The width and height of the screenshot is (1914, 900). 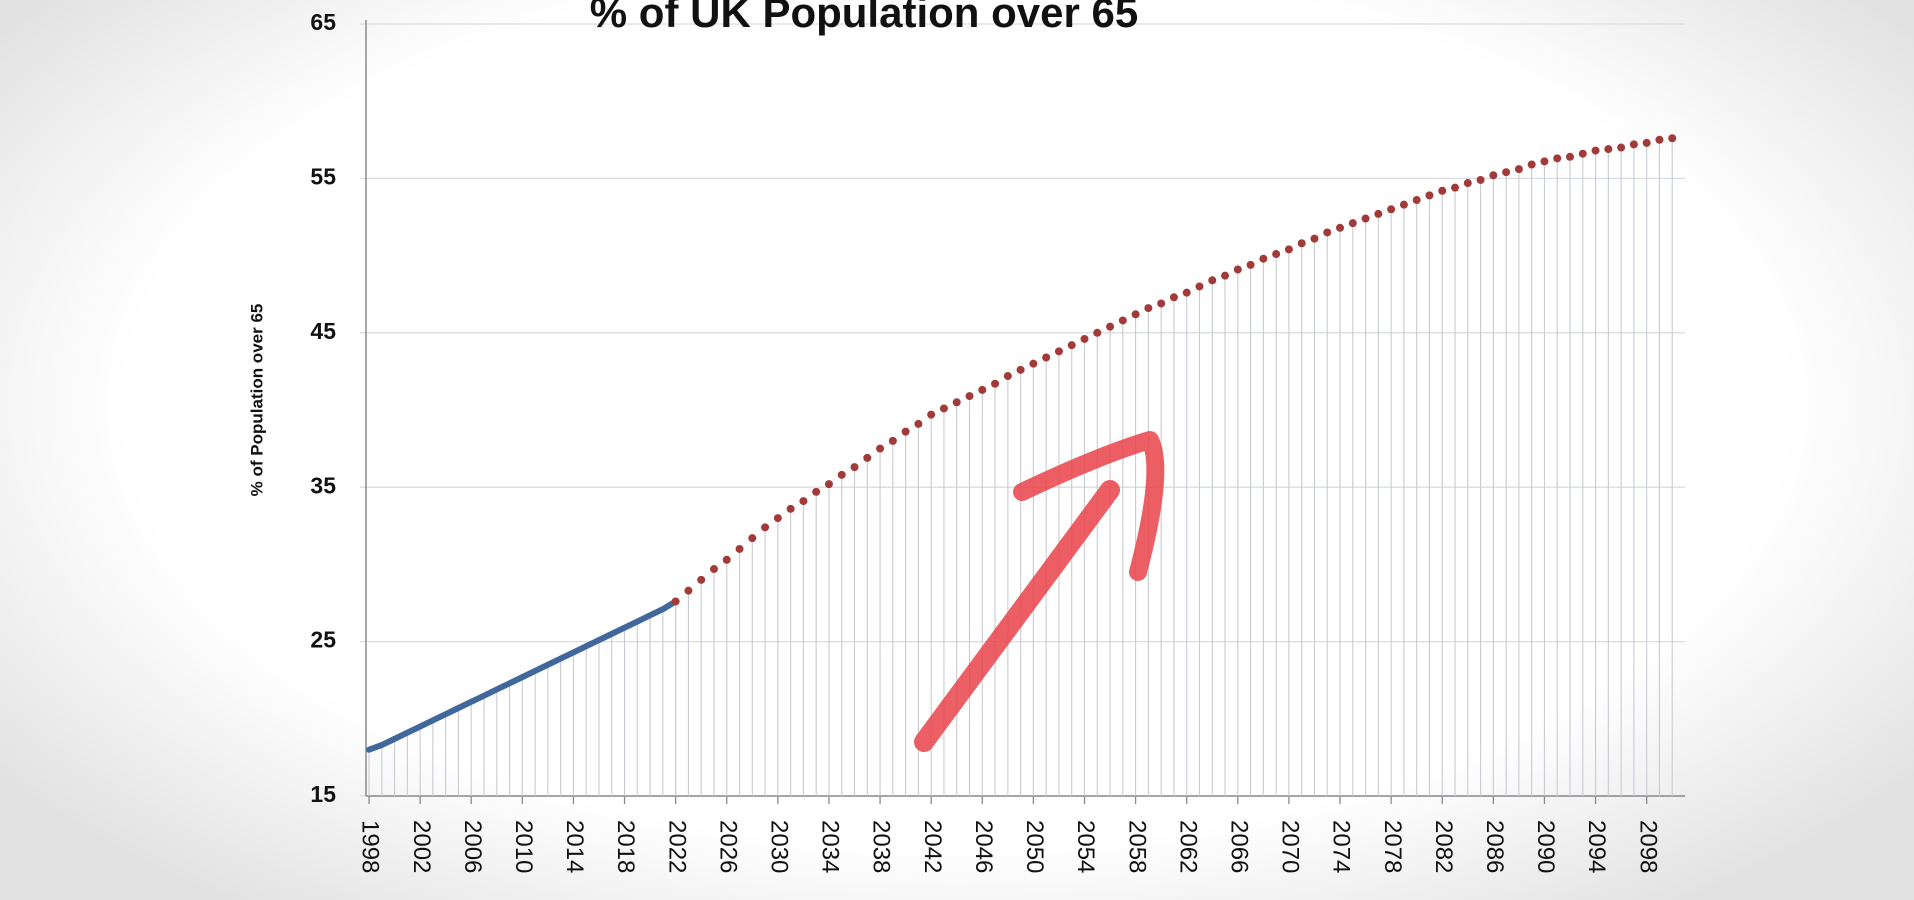 What do you see at coordinates (1647, 846) in the screenshot?
I see `x-tick-label: 2098` at bounding box center [1647, 846].